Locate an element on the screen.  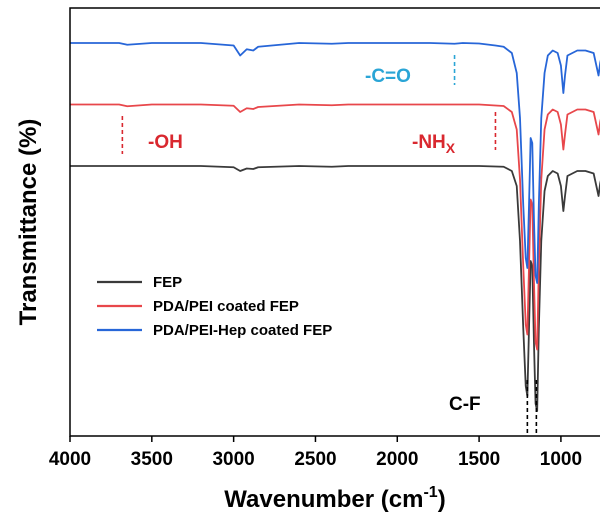
legend-label-pda-pei-hep: PDA/PEI-Hep coated FEP is located at coordinates (242, 330).